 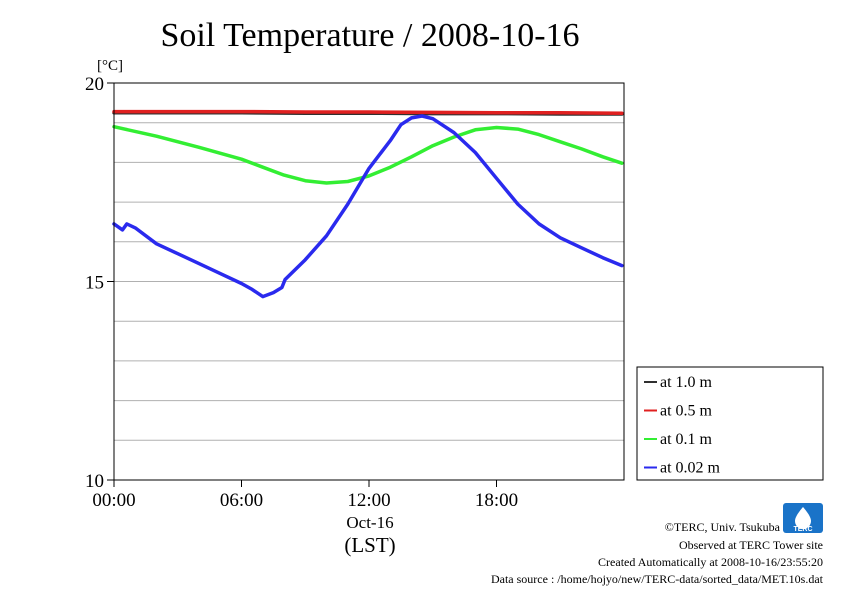 I want to click on y-axis-unit: [°C], so click(x=110, y=66).